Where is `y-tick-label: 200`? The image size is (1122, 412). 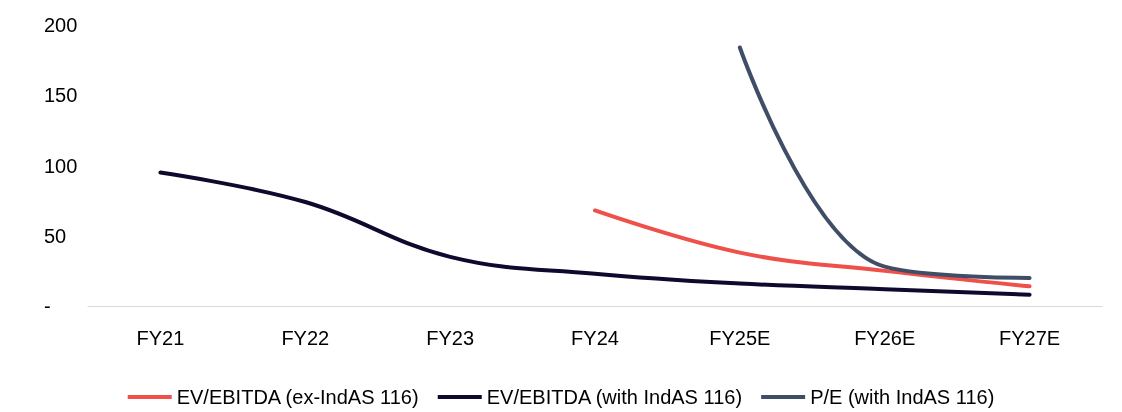 y-tick-label: 200 is located at coordinates (61, 25).